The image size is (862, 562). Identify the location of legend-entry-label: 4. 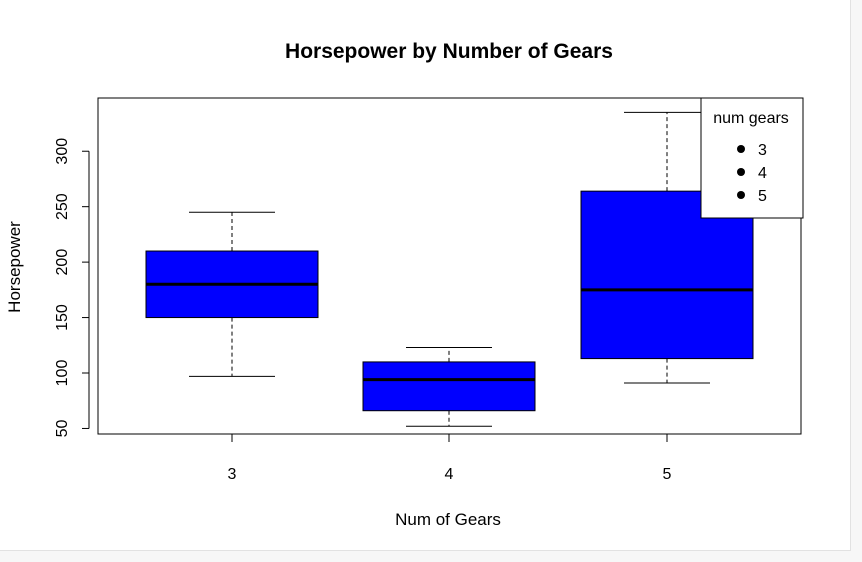
(762, 173).